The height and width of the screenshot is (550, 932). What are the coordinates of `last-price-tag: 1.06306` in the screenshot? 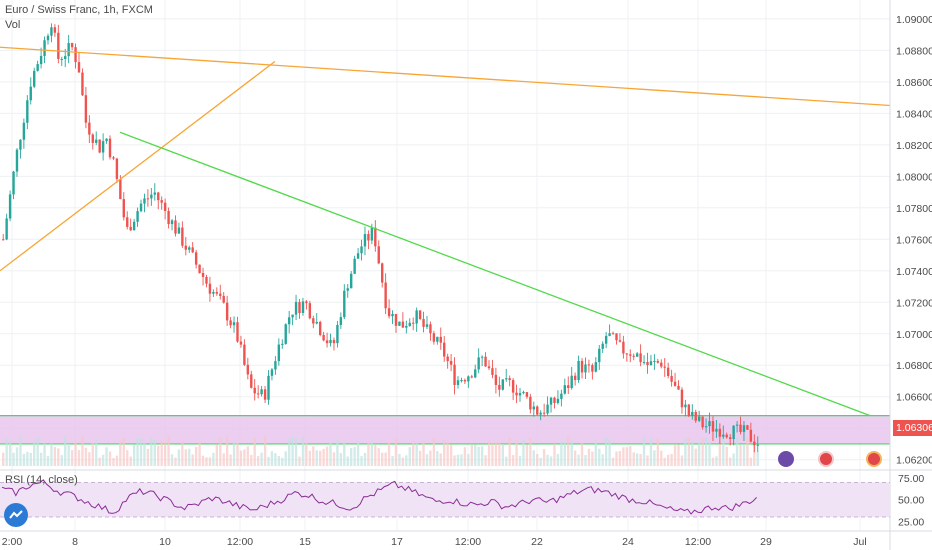 It's located at (912, 428).